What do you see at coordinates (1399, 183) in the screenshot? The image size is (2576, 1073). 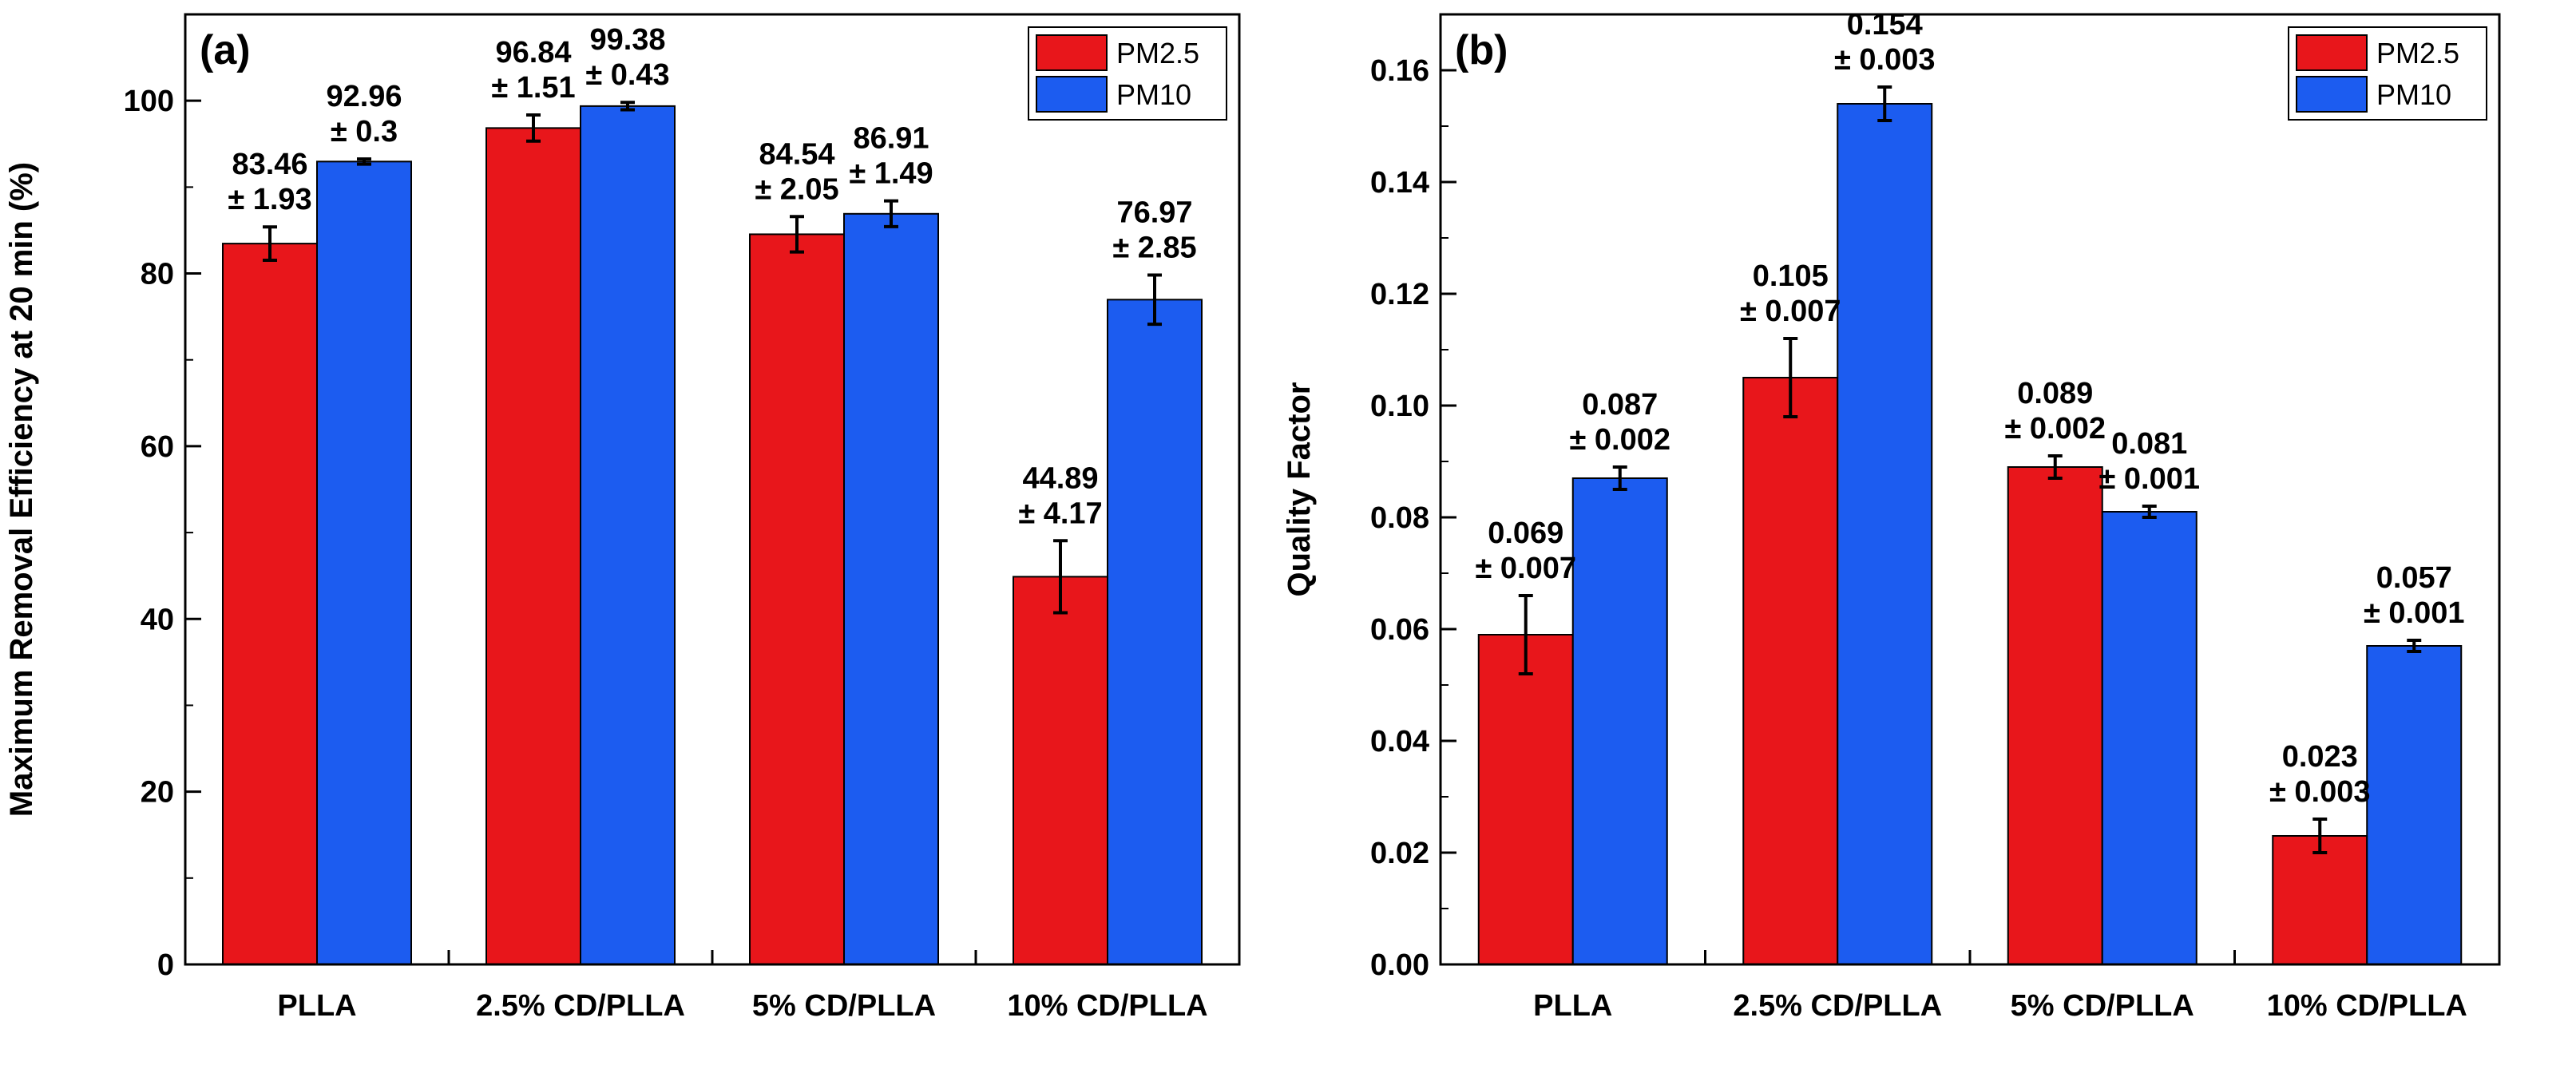 I see `chart-b-y-tick-label: 0.14` at bounding box center [1399, 183].